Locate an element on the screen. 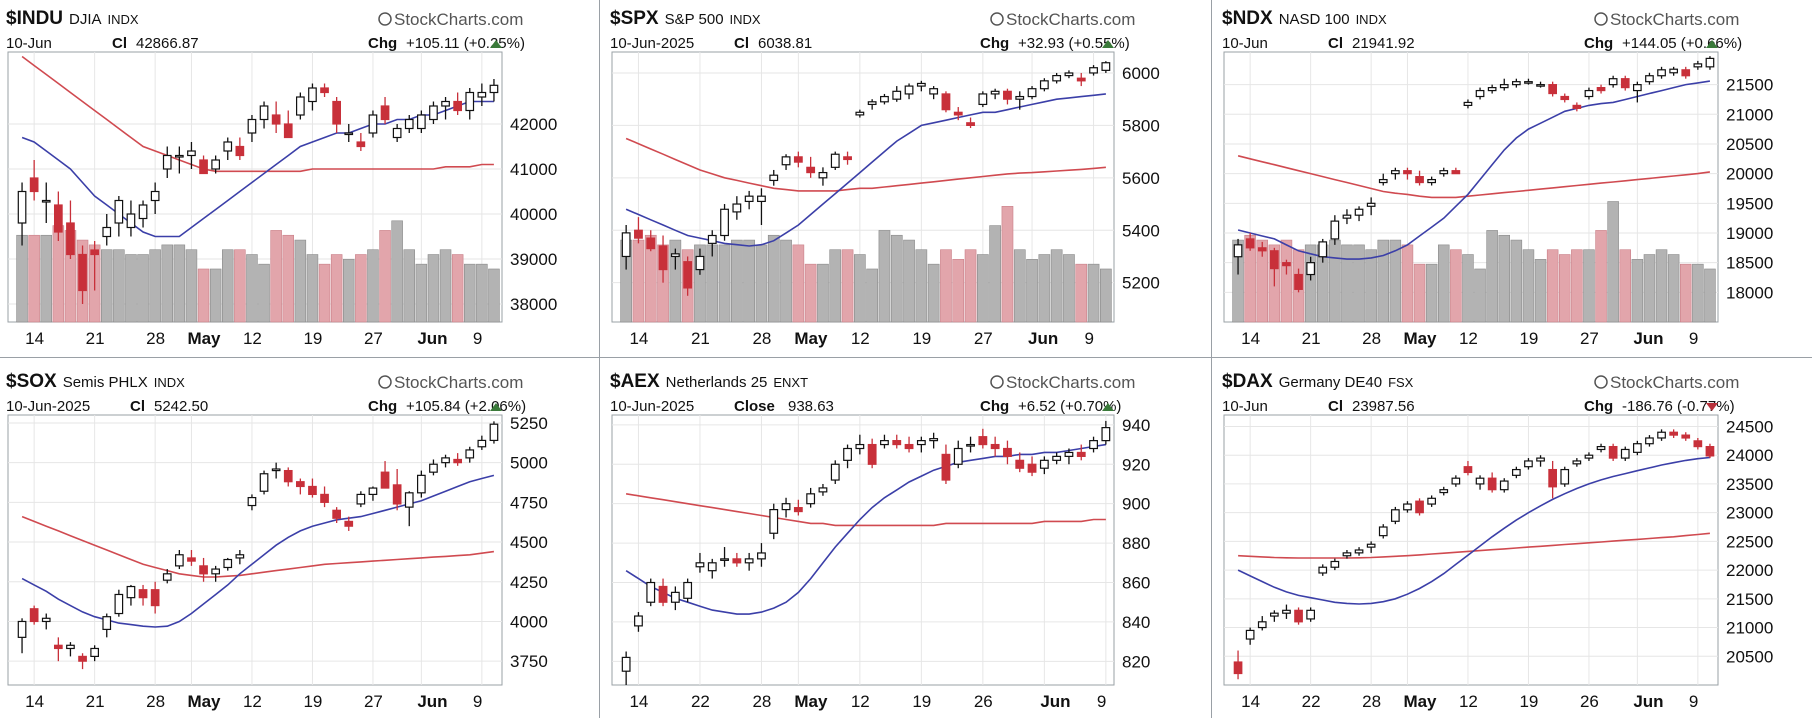 This screenshot has width=1812, height=718. x-tick-label: 22 is located at coordinates (700, 701).